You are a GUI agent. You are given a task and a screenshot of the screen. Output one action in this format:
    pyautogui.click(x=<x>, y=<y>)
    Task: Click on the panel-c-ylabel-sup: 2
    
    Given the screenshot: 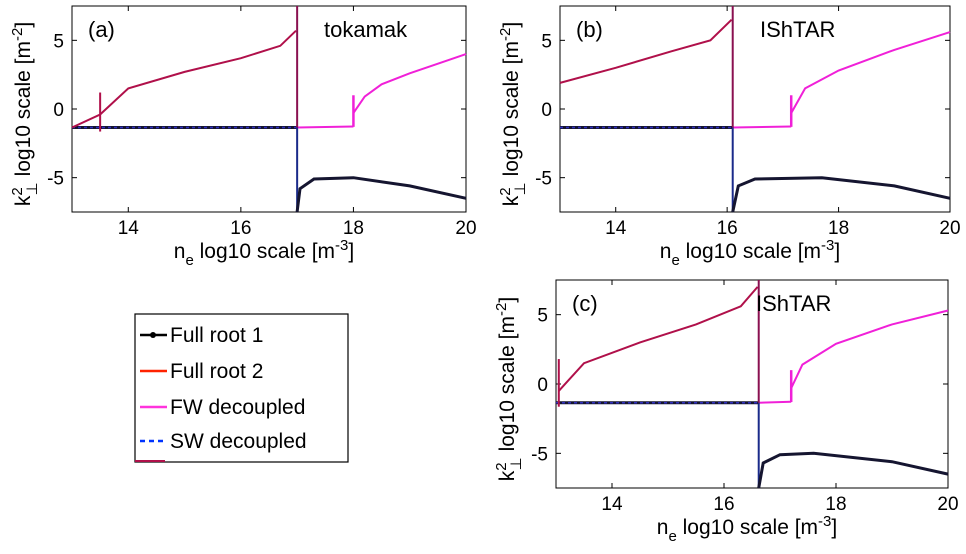 What is the action you would take?
    pyautogui.click(x=501, y=466)
    